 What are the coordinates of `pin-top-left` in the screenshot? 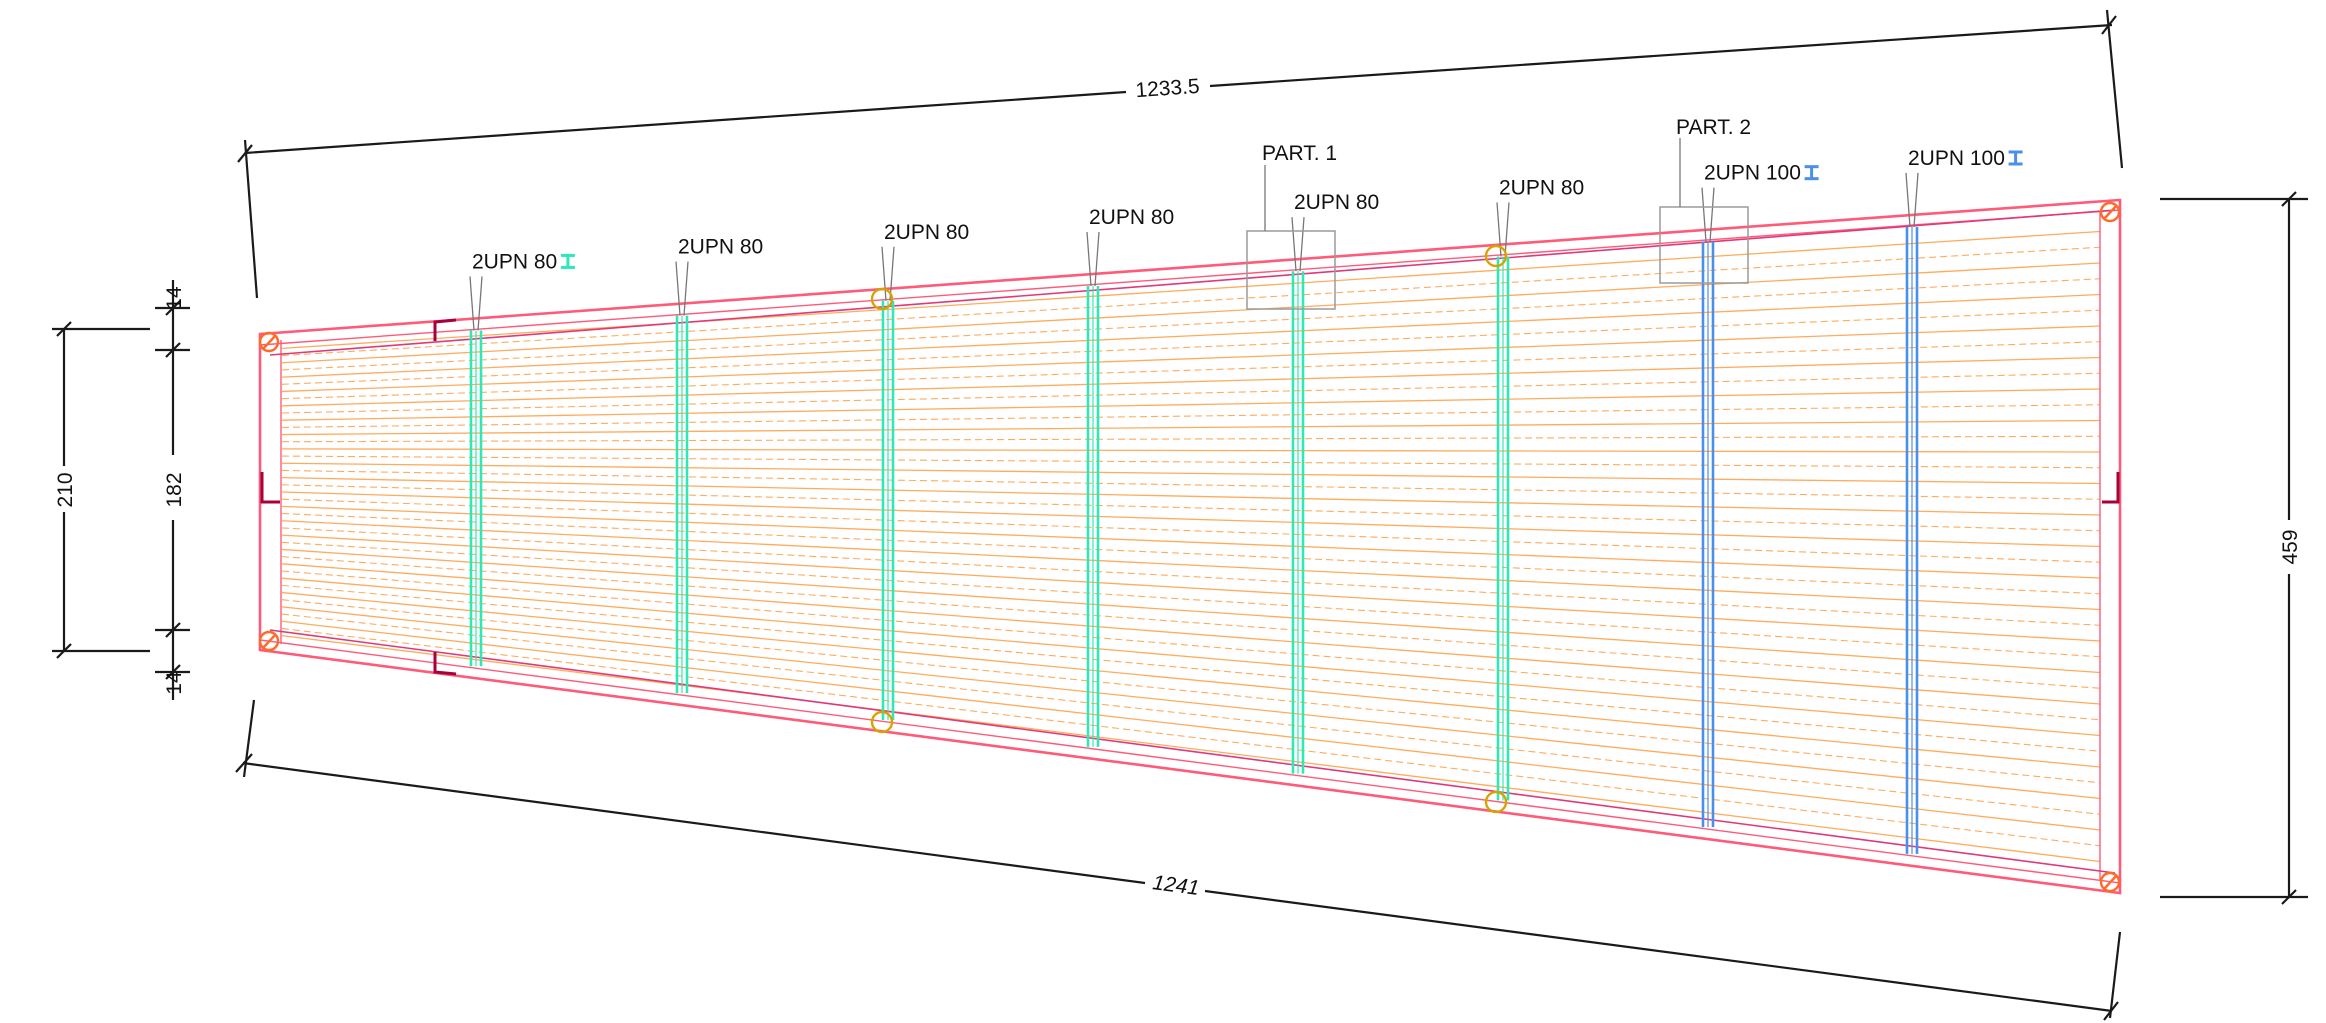 It's located at (269, 342).